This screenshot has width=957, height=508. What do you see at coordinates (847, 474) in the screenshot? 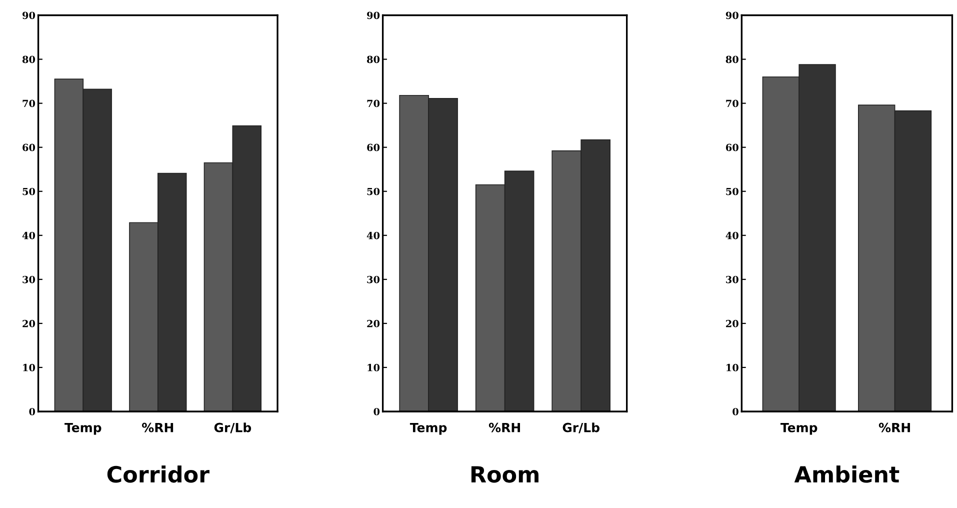
I see `text: Ambient` at bounding box center [847, 474].